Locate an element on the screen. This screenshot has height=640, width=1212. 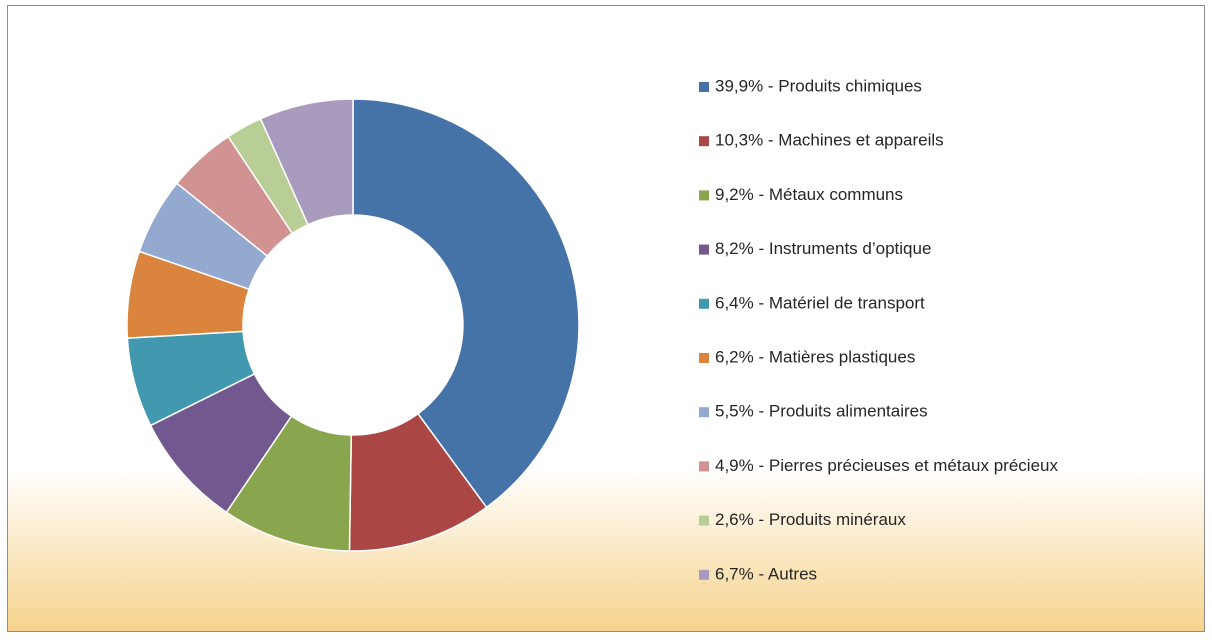
legend-label: 5,5% - Produits alimentaires is located at coordinates (821, 411).